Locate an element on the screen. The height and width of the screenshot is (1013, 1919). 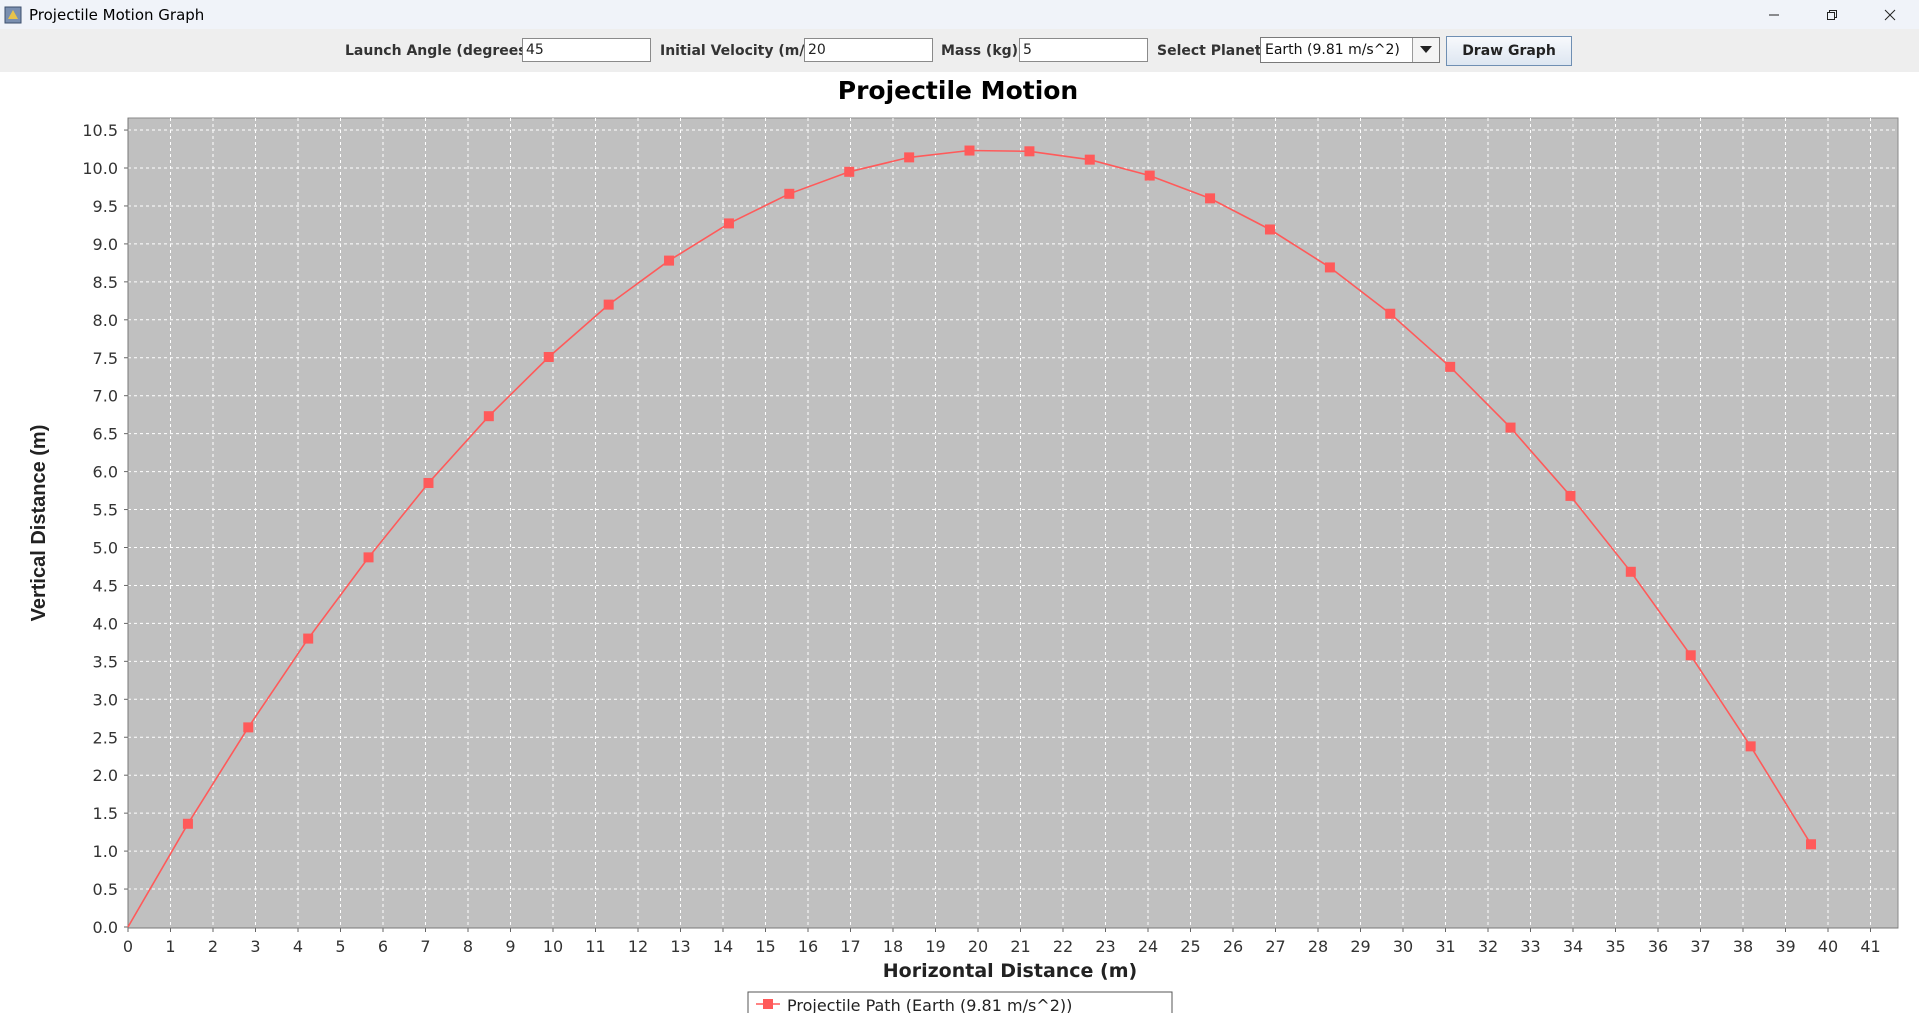
x-tick-label: 34 is located at coordinates (1573, 946).